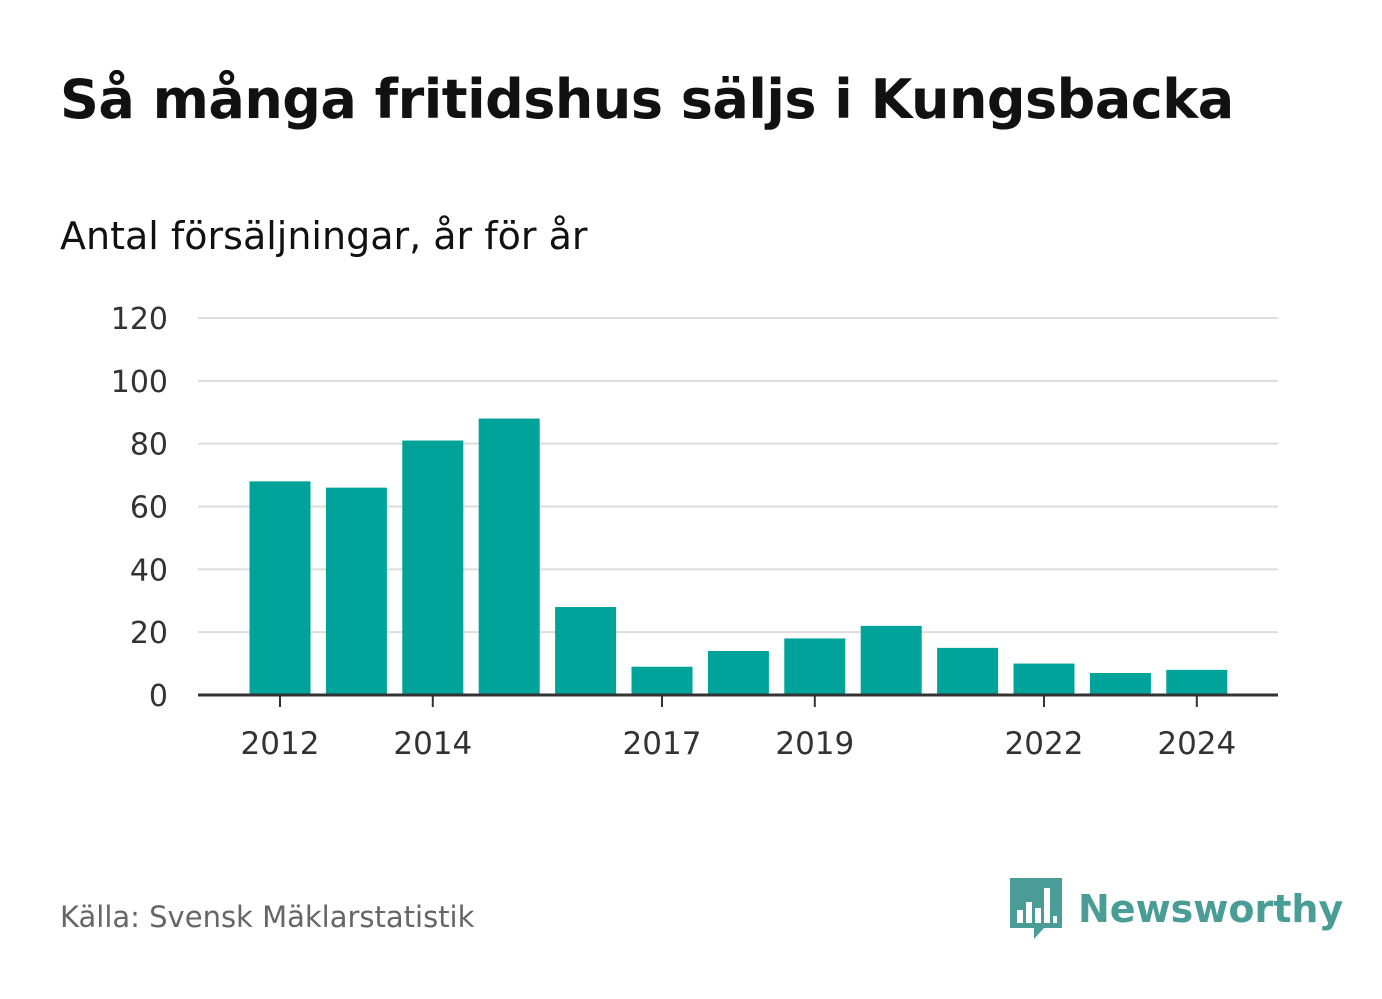 The image size is (1382, 999). Describe the element at coordinates (1036, 908) in the screenshot. I see `newsworthy-logo-icon` at that location.